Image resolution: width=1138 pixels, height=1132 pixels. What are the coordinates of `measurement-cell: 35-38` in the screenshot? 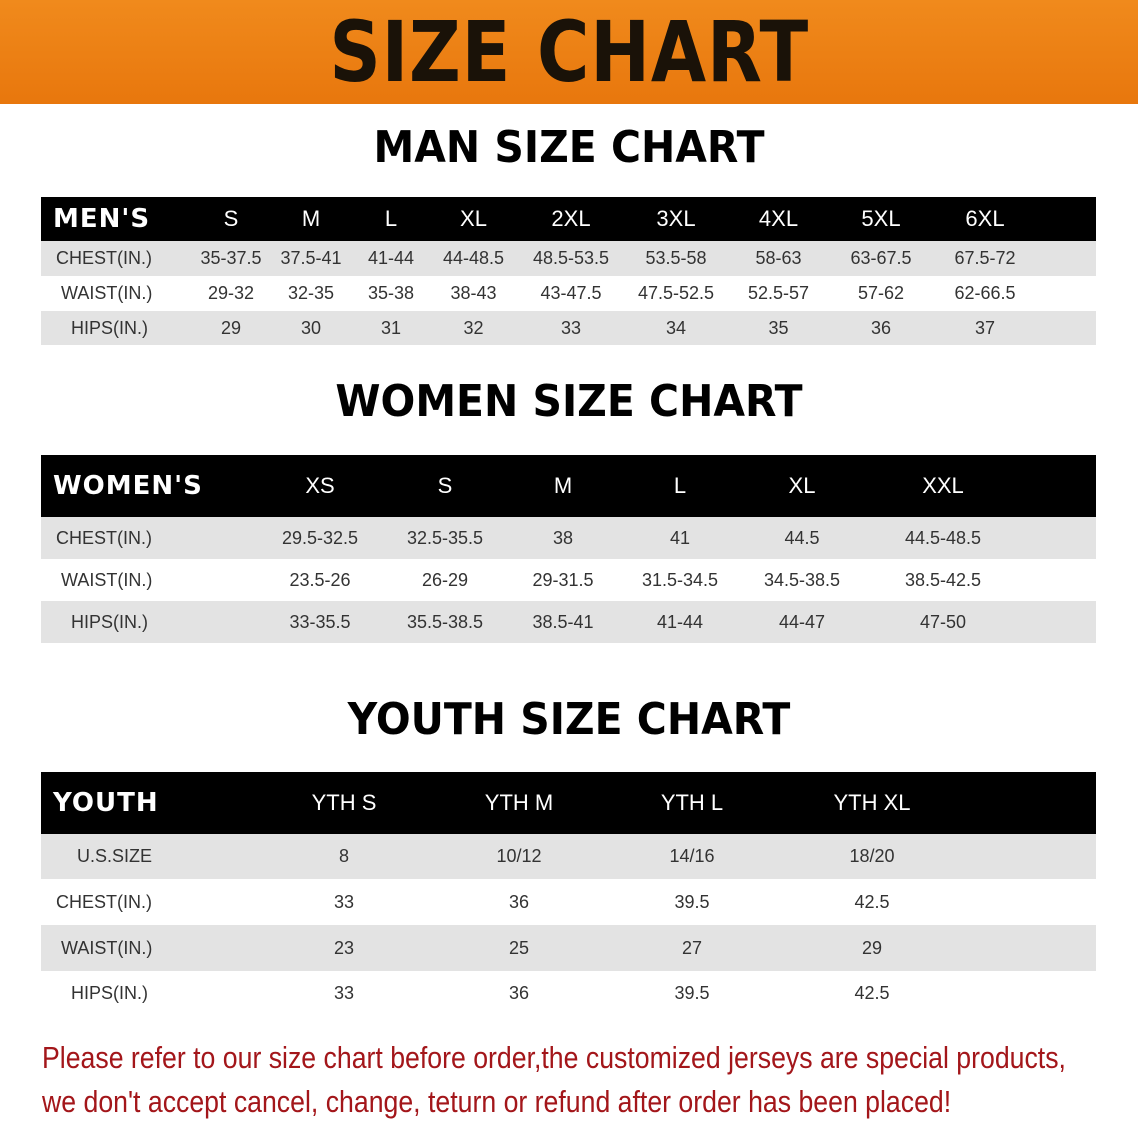 It's located at (391, 293).